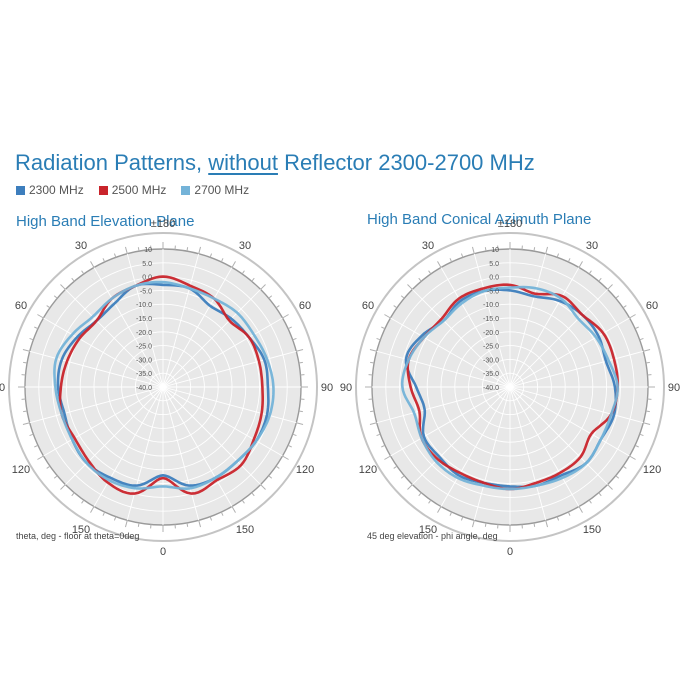  Describe the element at coordinates (222, 190) in the screenshot. I see `legend-label: 2700 MHz` at that location.